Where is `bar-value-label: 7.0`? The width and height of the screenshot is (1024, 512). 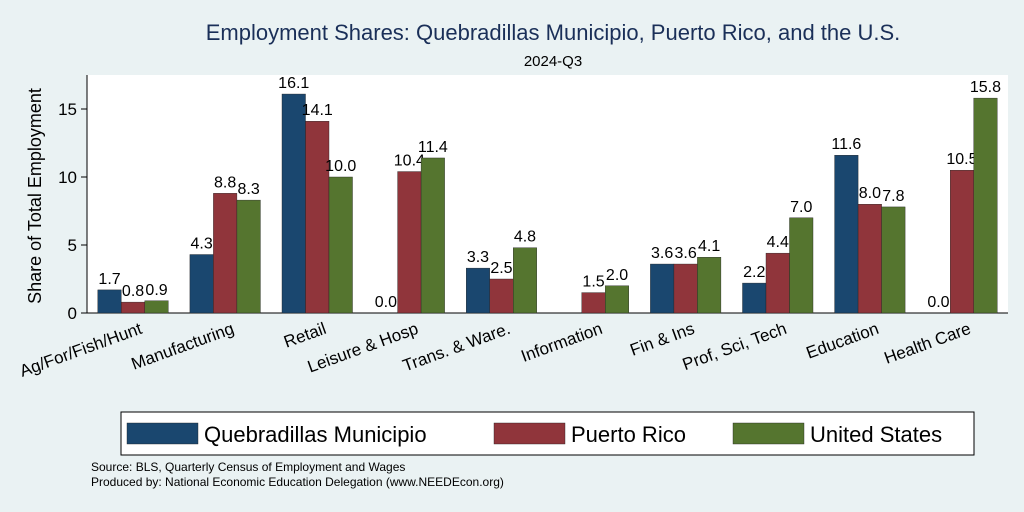 bar-value-label: 7.0 is located at coordinates (801, 207).